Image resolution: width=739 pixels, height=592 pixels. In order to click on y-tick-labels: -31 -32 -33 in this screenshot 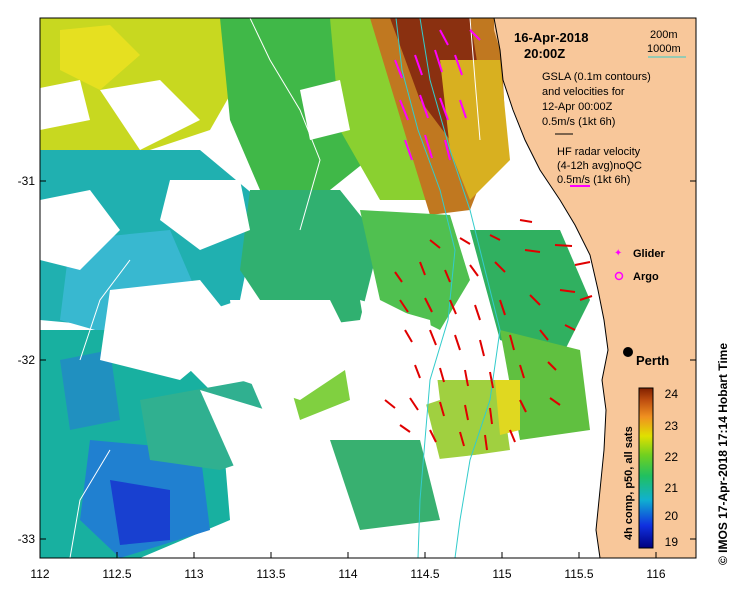, I will do `click(27, 360)`.